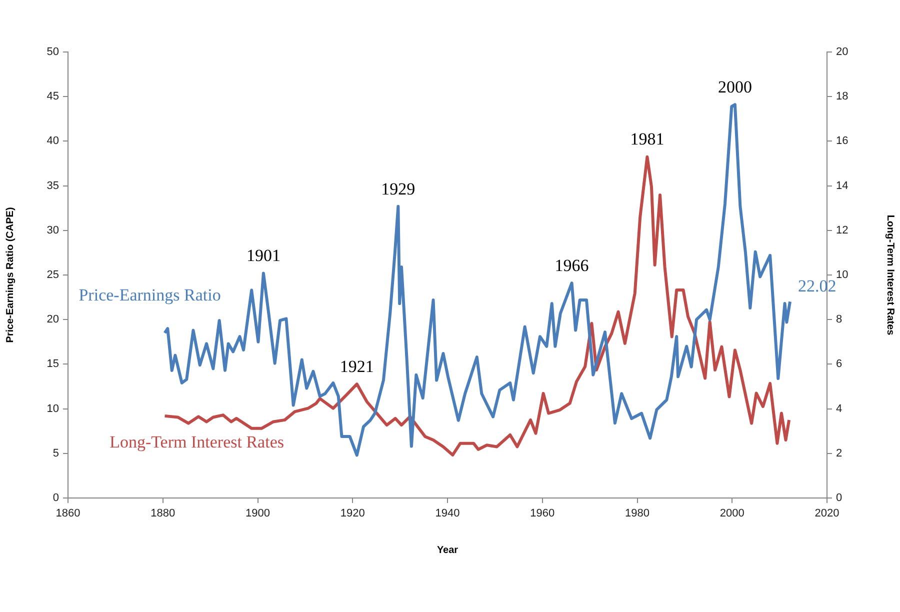 Image resolution: width=900 pixels, height=612 pixels. Describe the element at coordinates (52, 230) in the screenshot. I see `y-tick-label: 30` at that location.